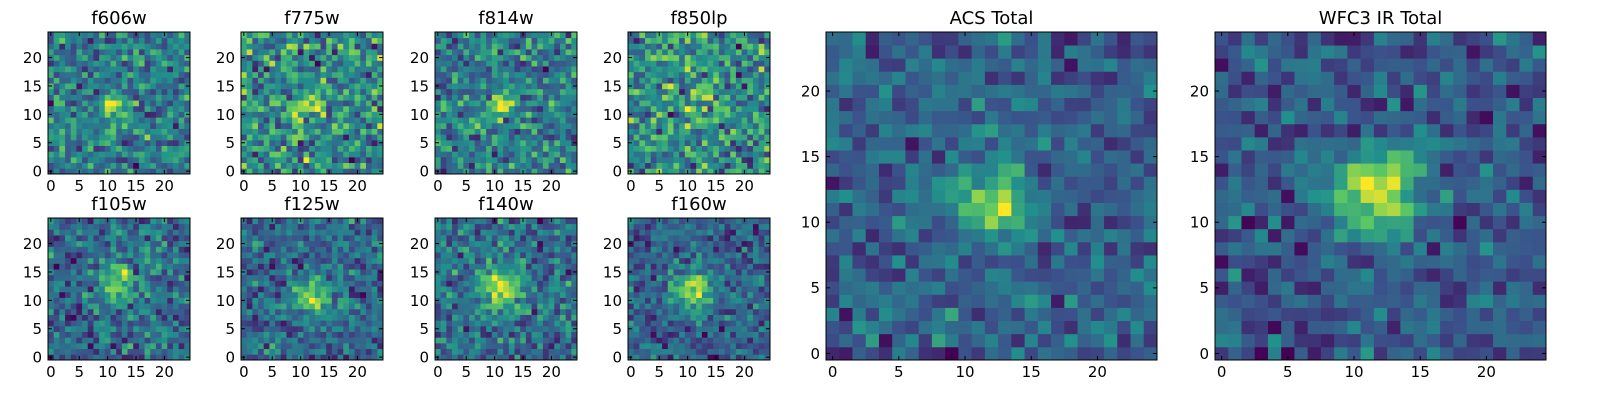 This screenshot has width=1600, height=400. Describe the element at coordinates (119, 289) in the screenshot. I see `axes-frame` at that location.